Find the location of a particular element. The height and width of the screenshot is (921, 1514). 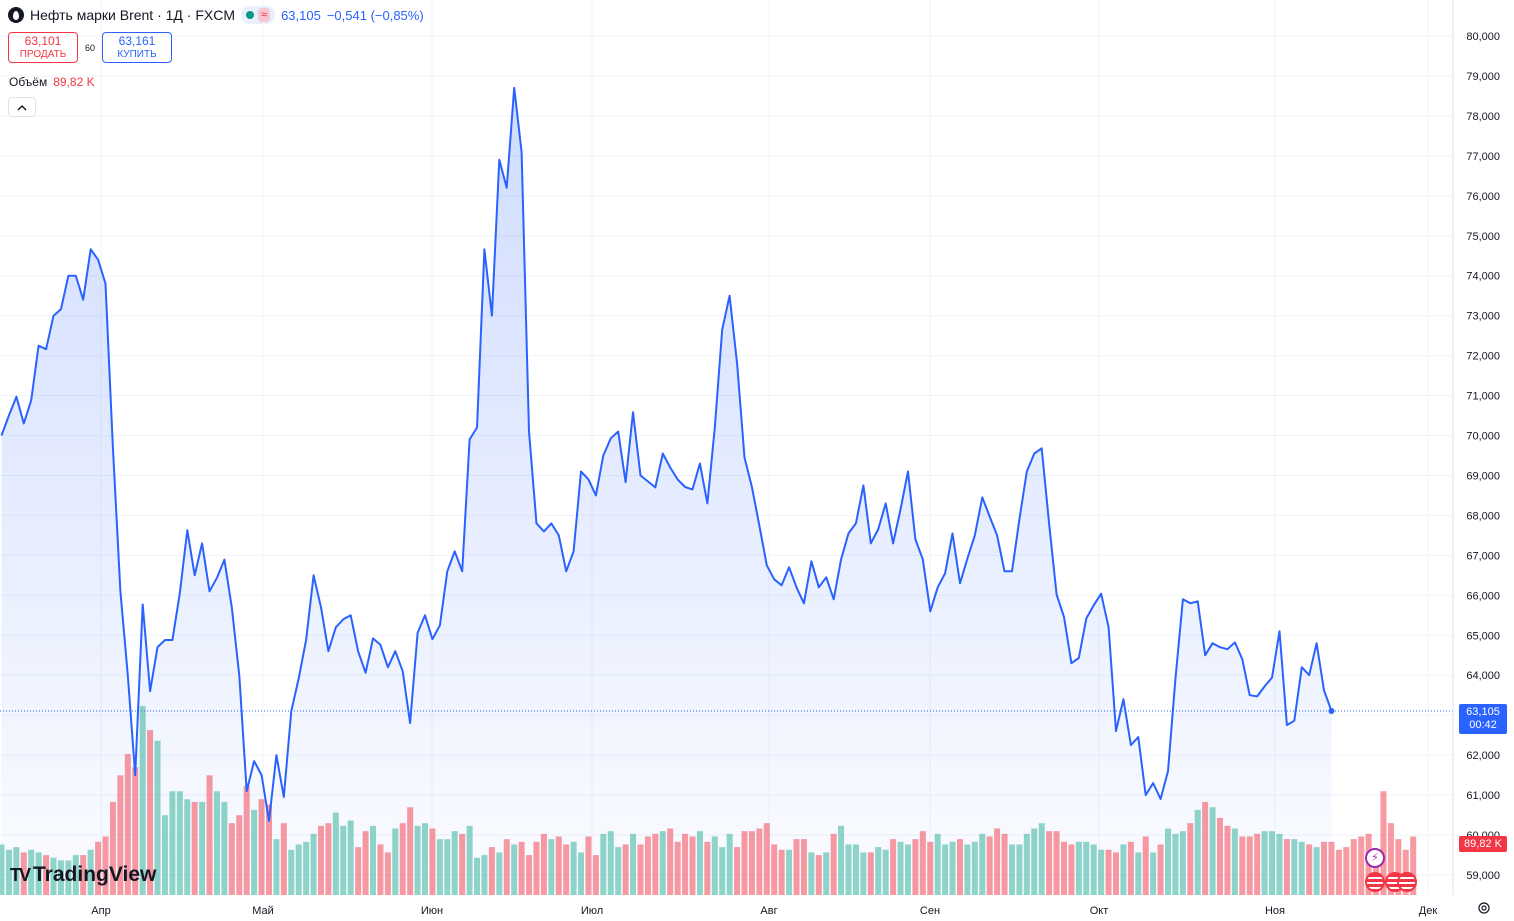

buy-price: 63,161 is located at coordinates (137, 40).